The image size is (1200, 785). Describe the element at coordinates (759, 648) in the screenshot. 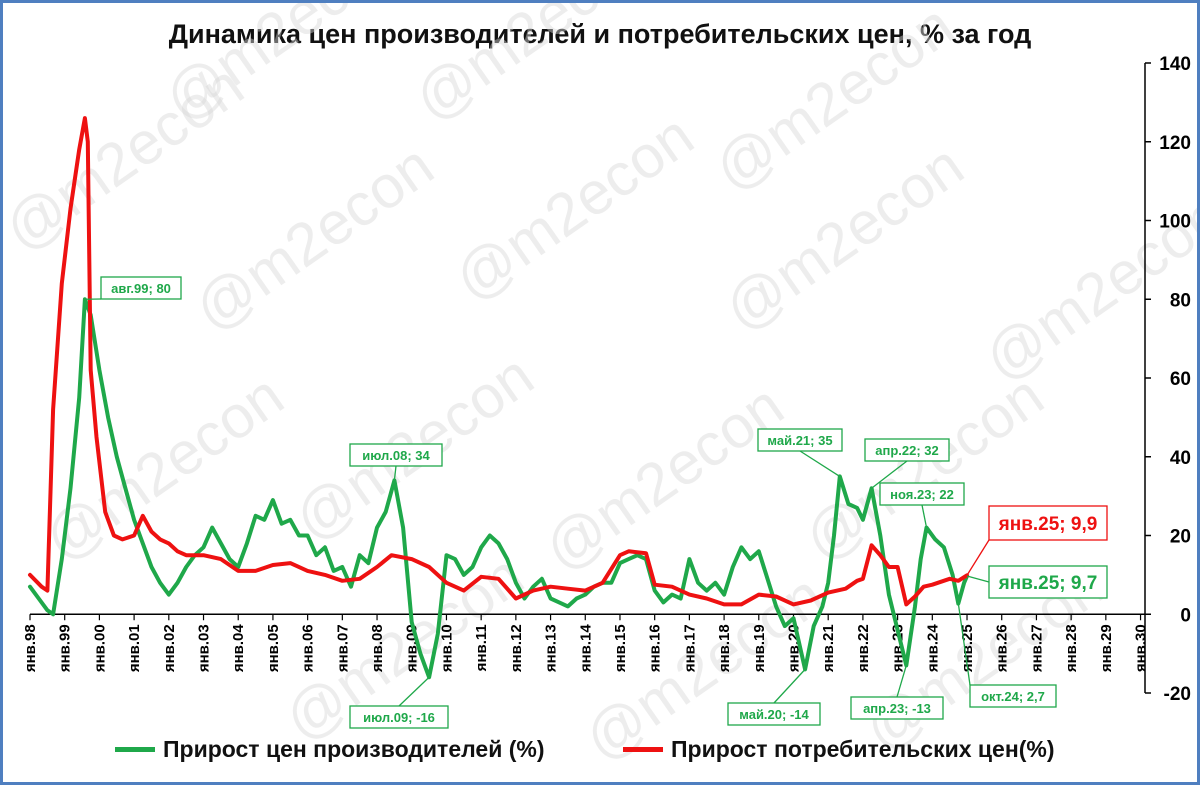

I see `x-tick-label: янв.19` at that location.